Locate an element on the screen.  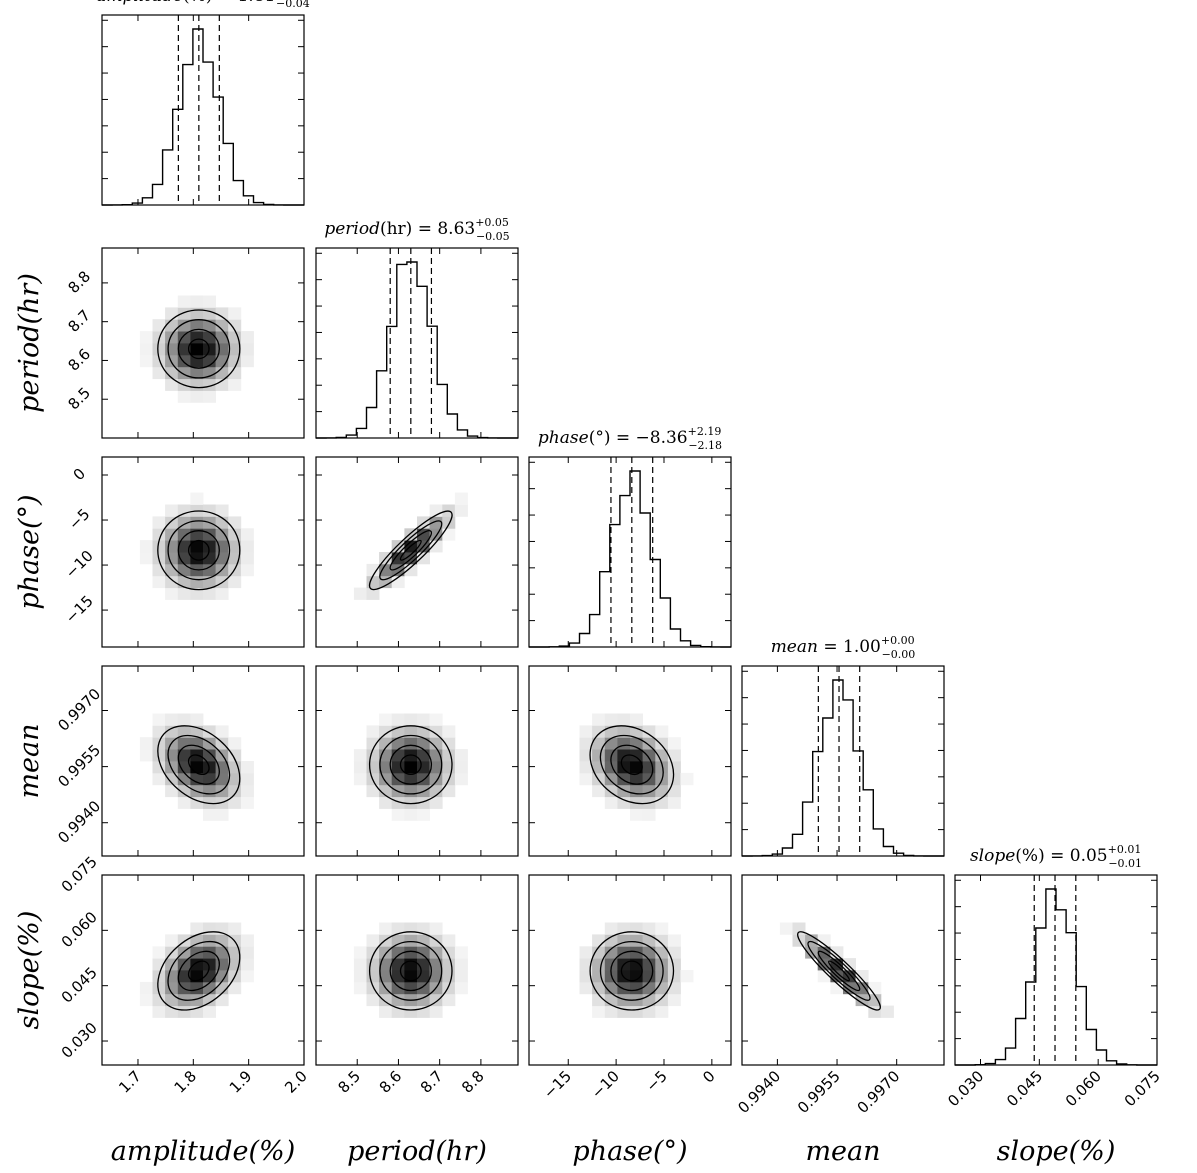
y-axis-label-mean: mean is located at coordinates (29, 760).